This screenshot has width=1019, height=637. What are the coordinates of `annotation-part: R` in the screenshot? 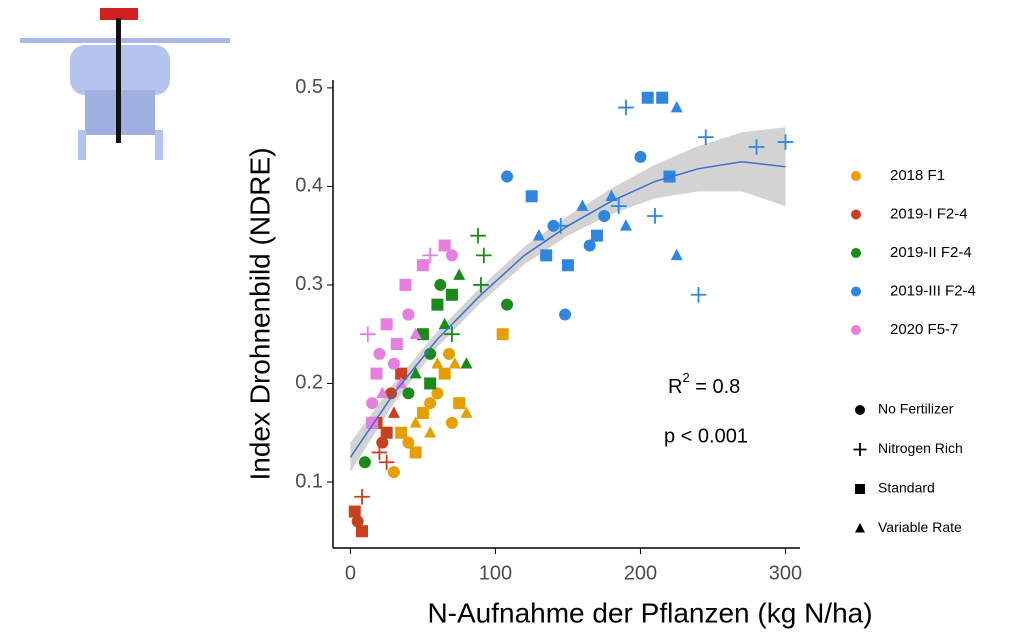 It's located at (675, 387).